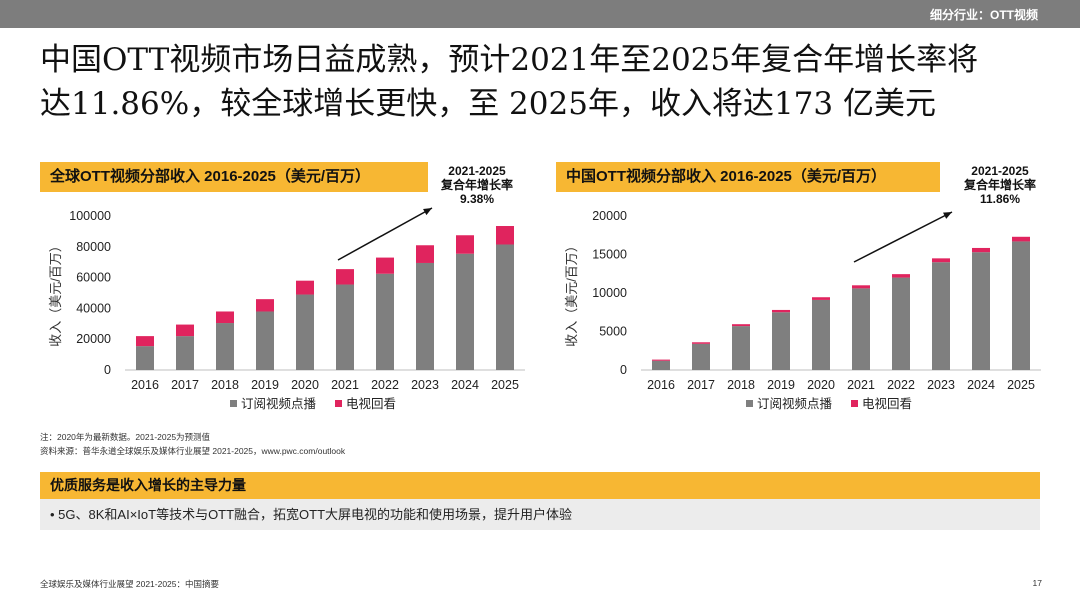 This screenshot has height=608, width=1080. I want to click on global-bar-svod-2018, so click(225, 346).